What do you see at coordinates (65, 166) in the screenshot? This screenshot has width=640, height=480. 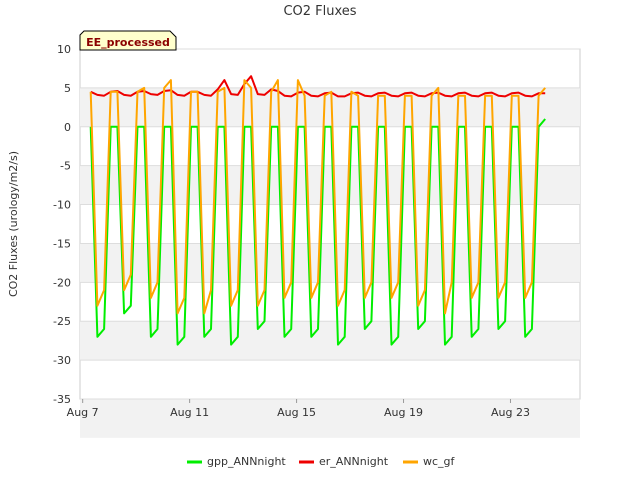 I see `y-tick-label: -5` at bounding box center [65, 166].